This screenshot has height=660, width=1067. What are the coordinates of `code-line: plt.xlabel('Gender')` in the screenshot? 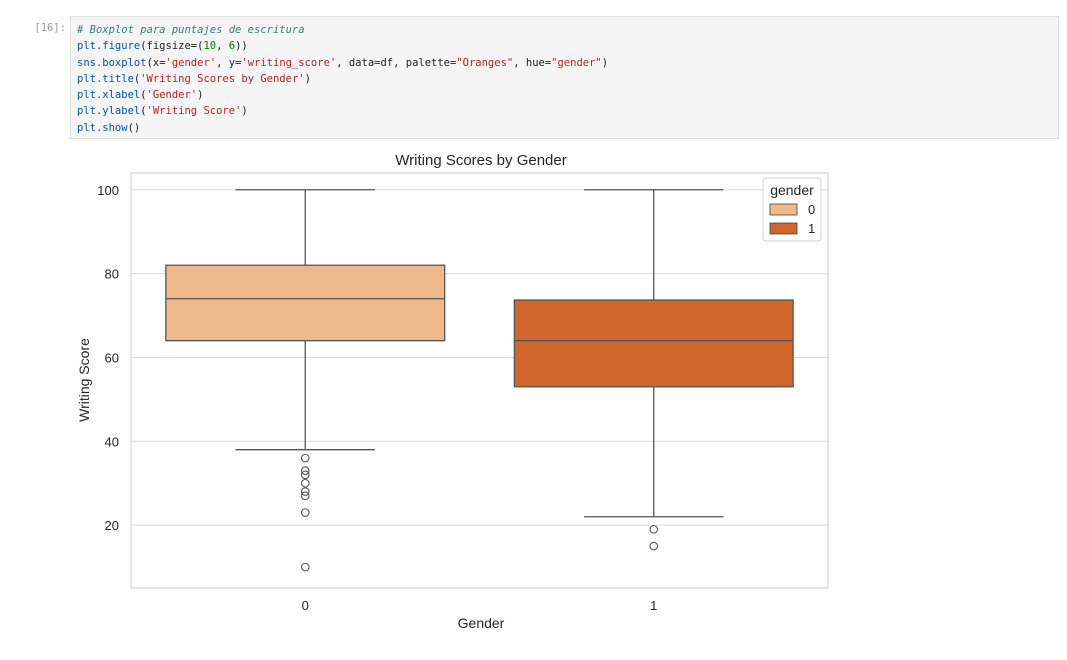 It's located at (140, 95).